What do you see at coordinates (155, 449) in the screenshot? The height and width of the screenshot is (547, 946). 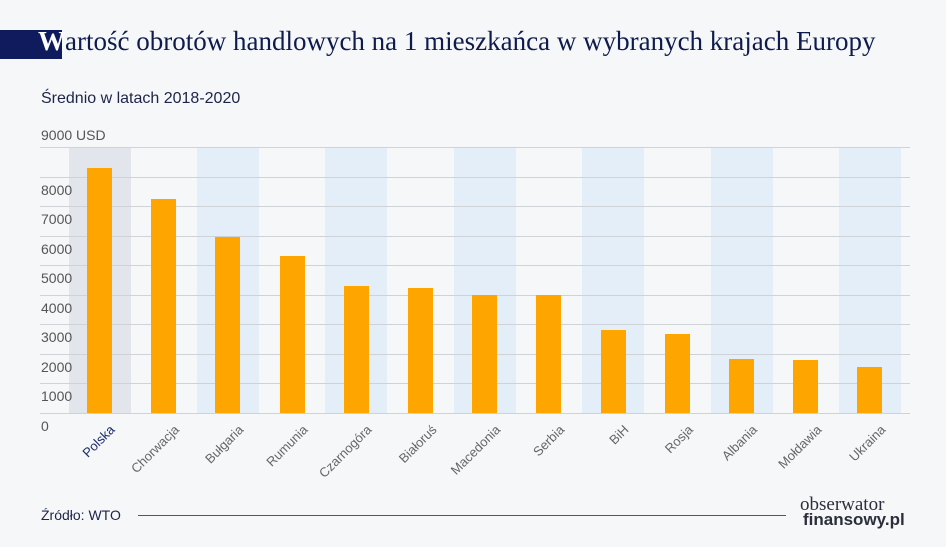 I see `x-tick-label: Chorwacja` at bounding box center [155, 449].